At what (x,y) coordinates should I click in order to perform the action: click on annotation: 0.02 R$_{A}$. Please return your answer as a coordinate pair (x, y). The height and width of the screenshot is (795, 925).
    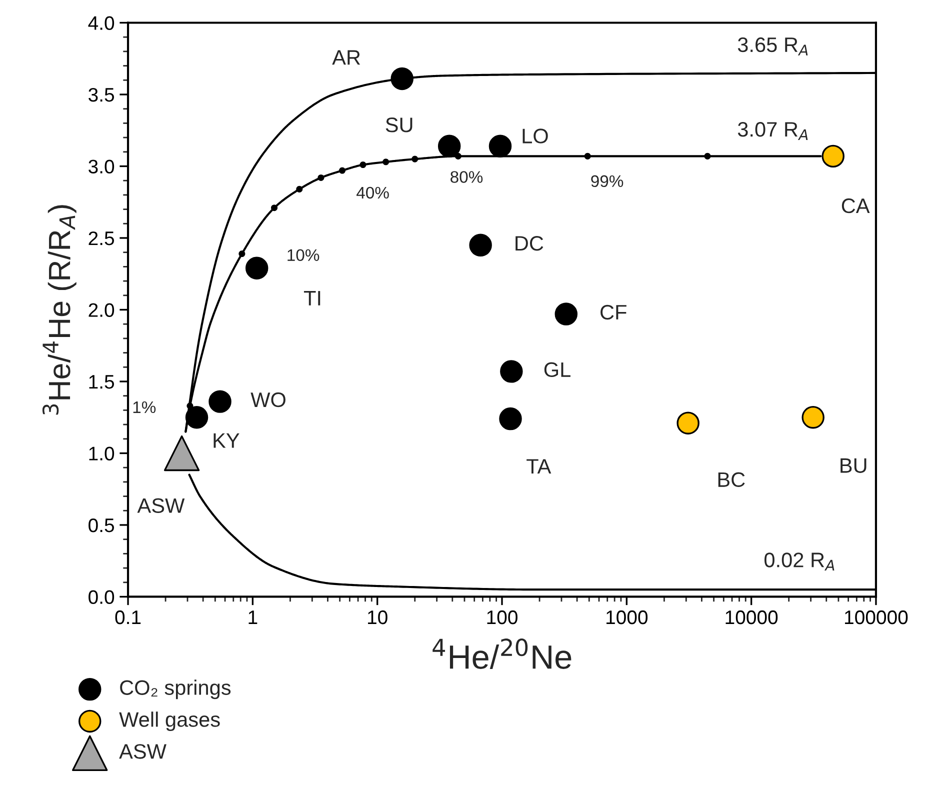
    Looking at the image, I should click on (799, 561).